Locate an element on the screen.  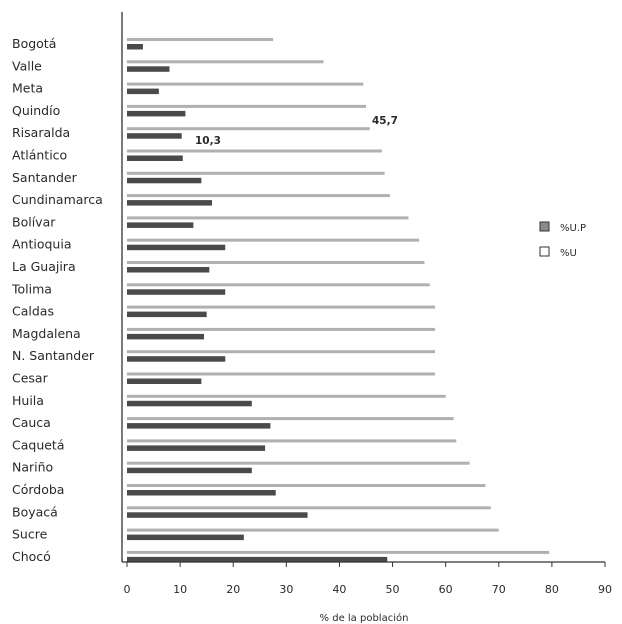
bar-up-magdalena is located at coordinates (166, 336).